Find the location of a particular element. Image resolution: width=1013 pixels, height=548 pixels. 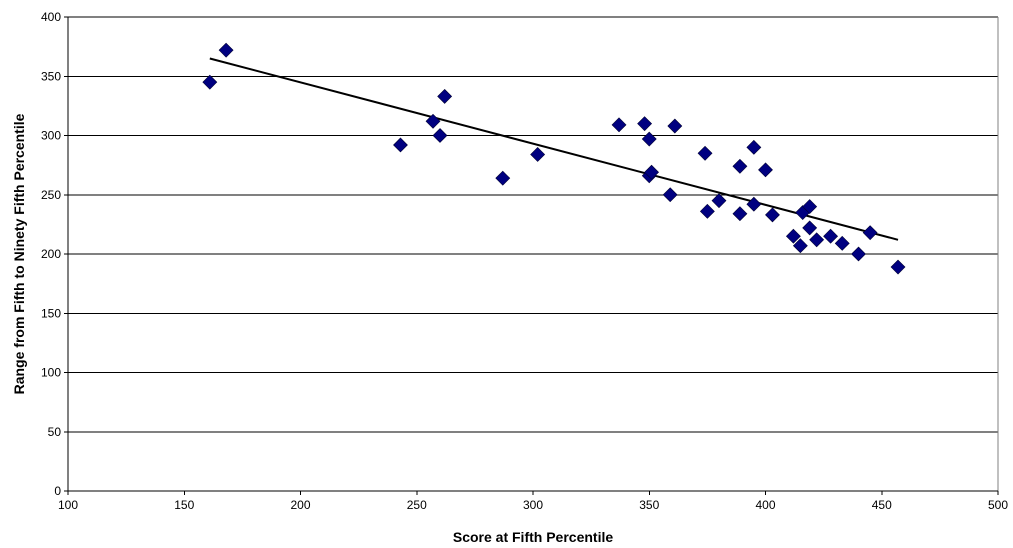

y-tick-label: 350 is located at coordinates (51, 76).